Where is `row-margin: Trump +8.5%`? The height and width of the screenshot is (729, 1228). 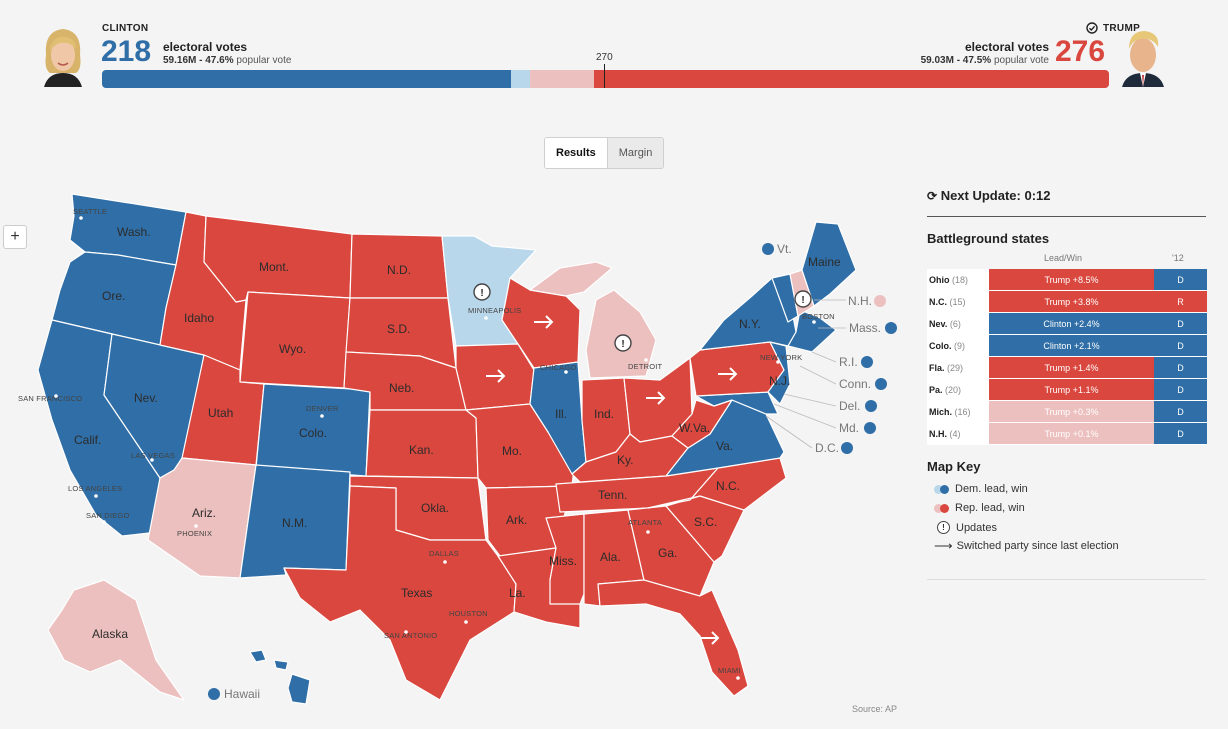
row-margin: Trump +8.5% is located at coordinates (1071, 280).